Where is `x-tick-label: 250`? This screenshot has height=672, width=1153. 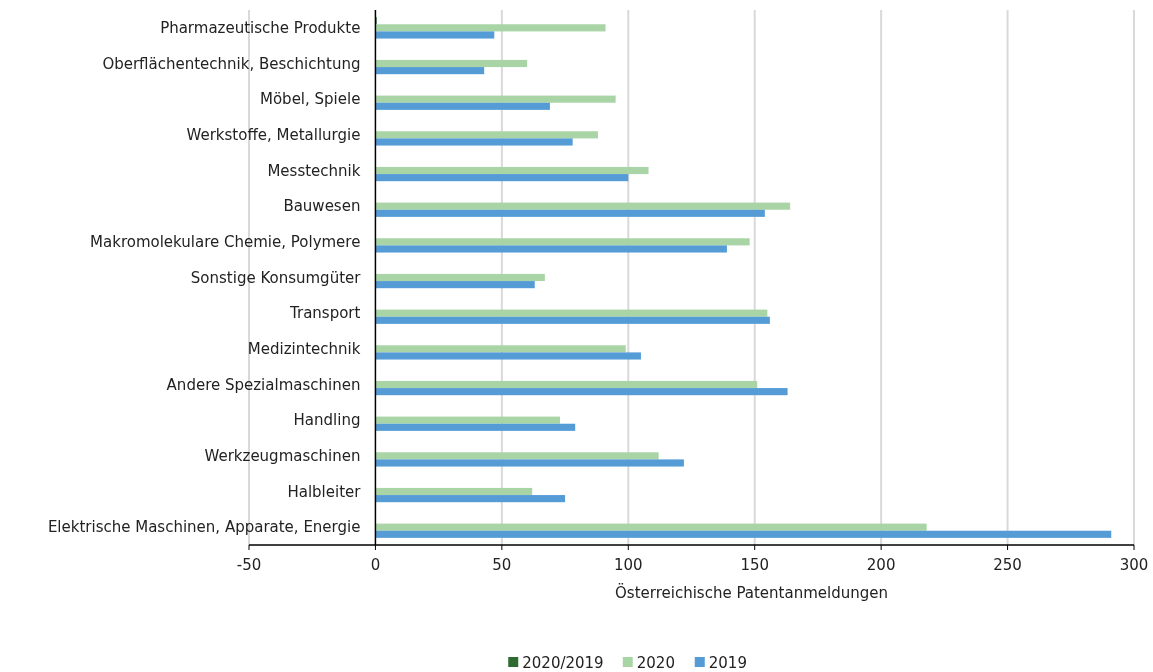 x-tick-label: 250 is located at coordinates (1007, 565).